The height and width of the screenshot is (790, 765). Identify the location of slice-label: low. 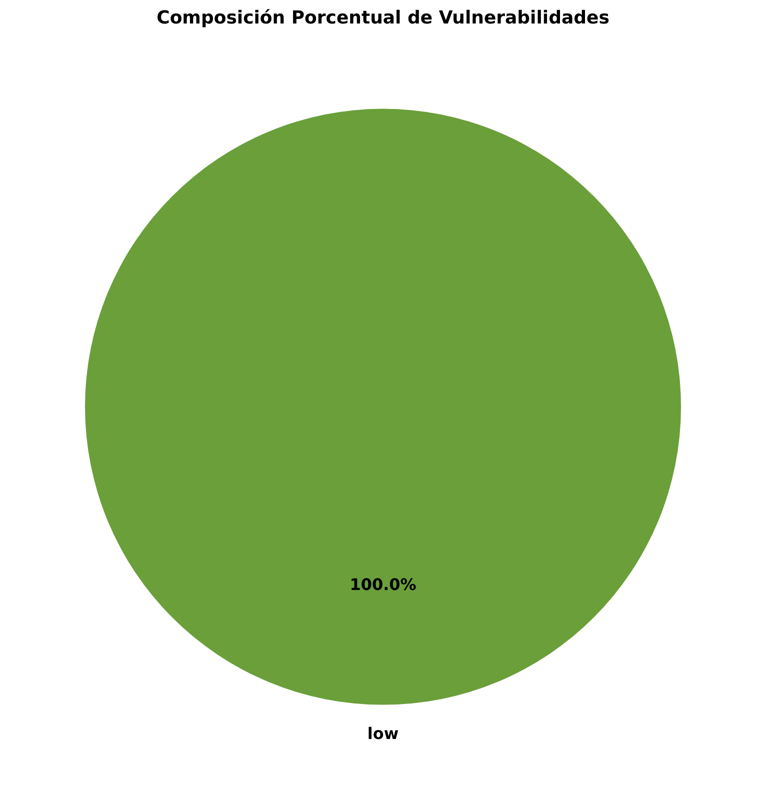
(383, 733).